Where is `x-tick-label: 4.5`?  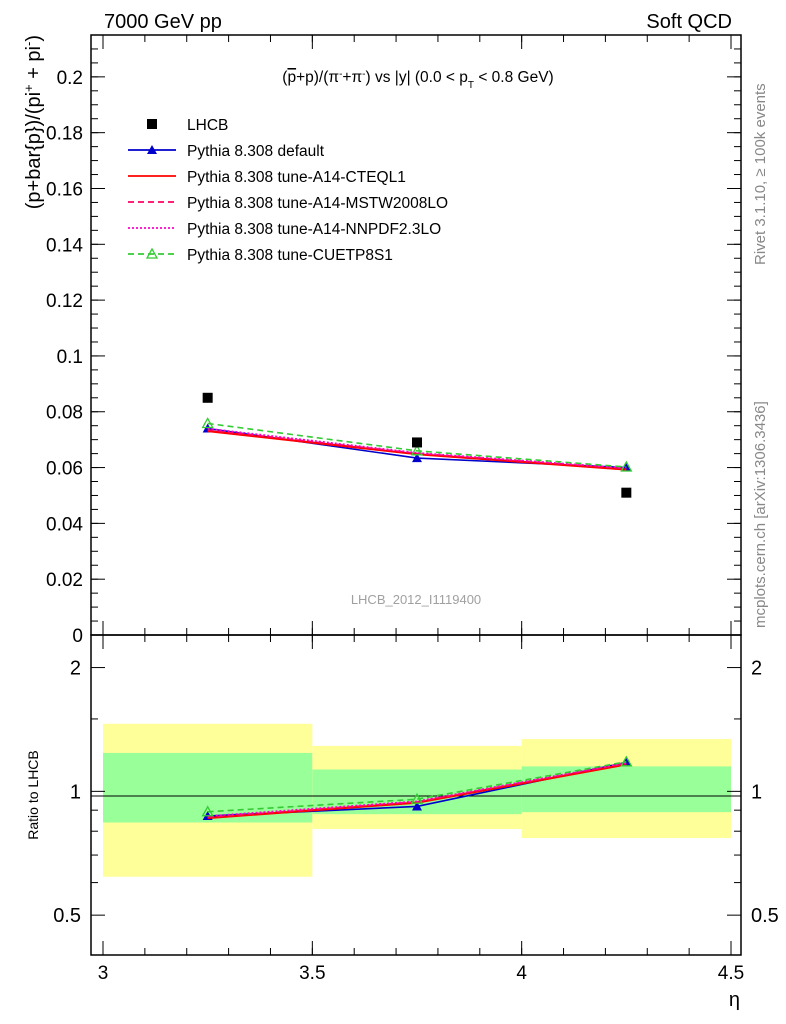 x-tick-label: 4.5 is located at coordinates (731, 973).